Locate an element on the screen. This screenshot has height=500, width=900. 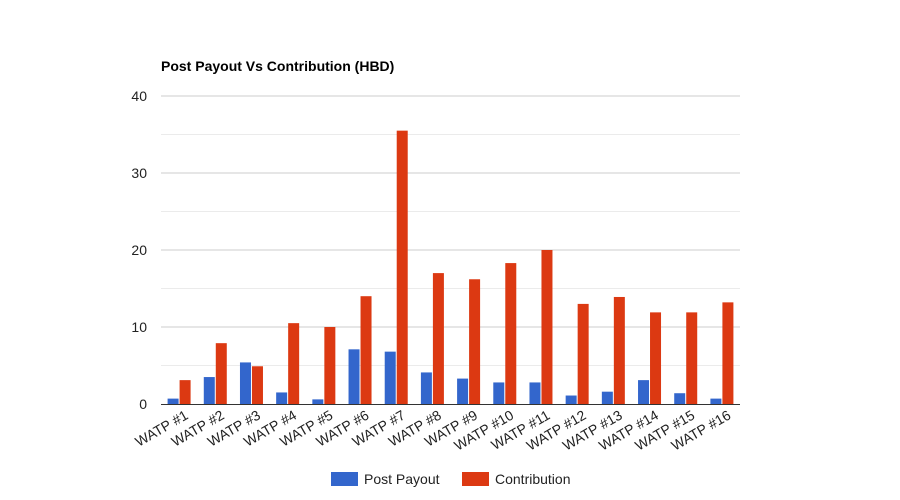
chart-title: Post Payout Vs Contribution (HBD) is located at coordinates (277, 66).